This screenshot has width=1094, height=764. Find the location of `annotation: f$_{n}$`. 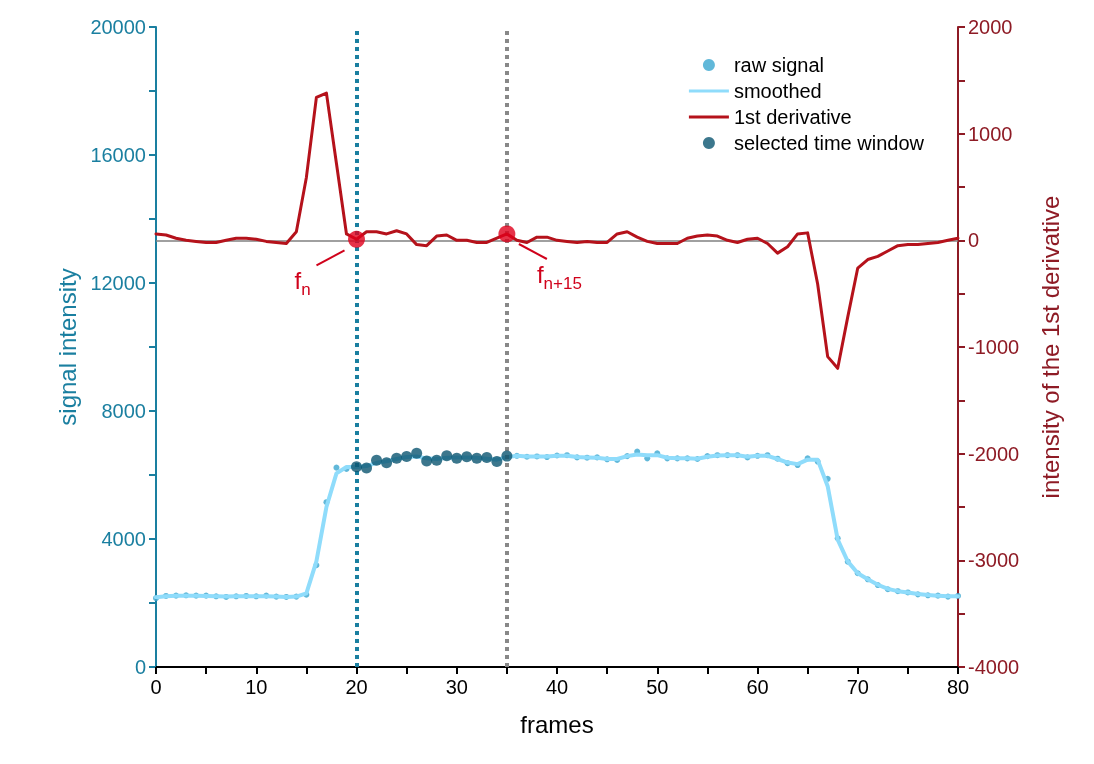

annotation: f$_{n}$ is located at coordinates (302, 284).